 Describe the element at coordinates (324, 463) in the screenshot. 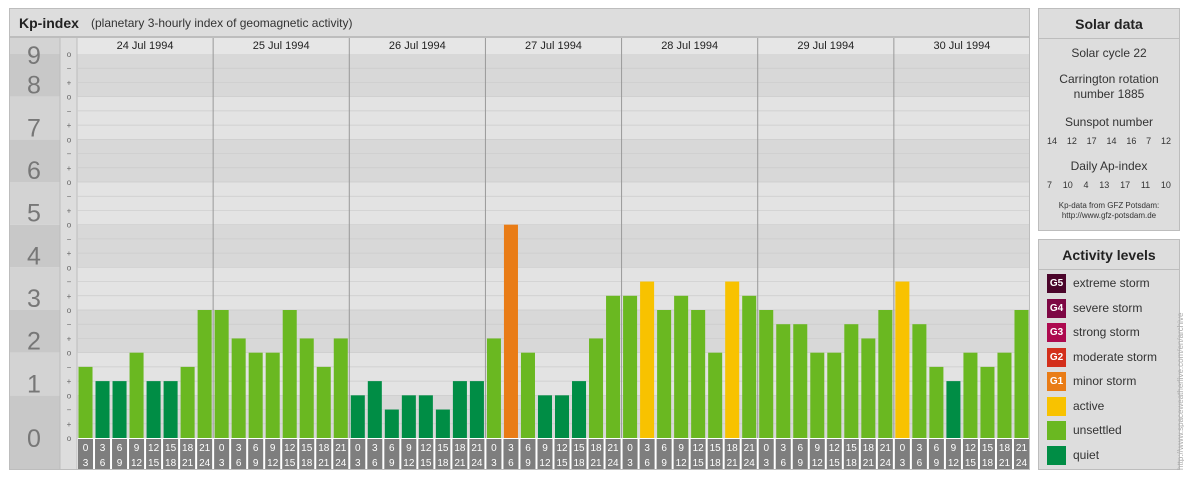

I see `hour-end-label: 21` at that location.